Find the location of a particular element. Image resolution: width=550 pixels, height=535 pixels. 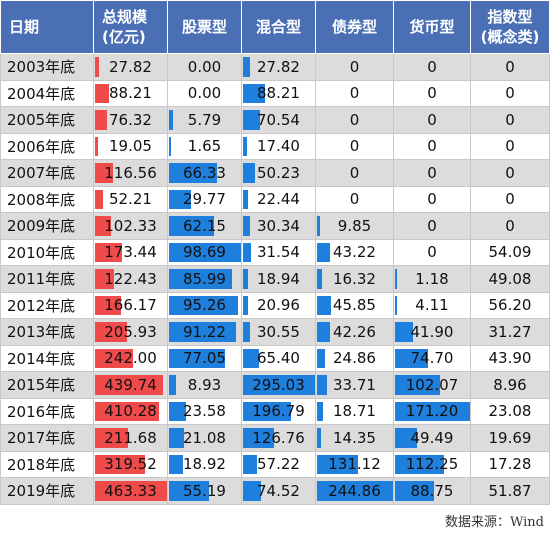

total-cell: 19.05 is located at coordinates (130, 146).